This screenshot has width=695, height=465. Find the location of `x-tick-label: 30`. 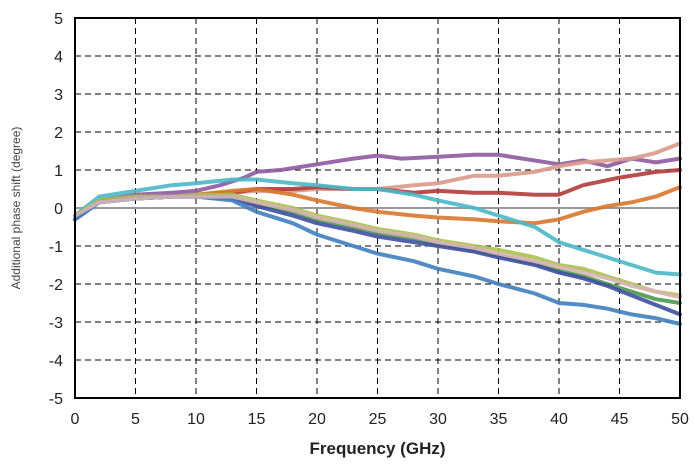

x-tick-label: 30 is located at coordinates (438, 419).